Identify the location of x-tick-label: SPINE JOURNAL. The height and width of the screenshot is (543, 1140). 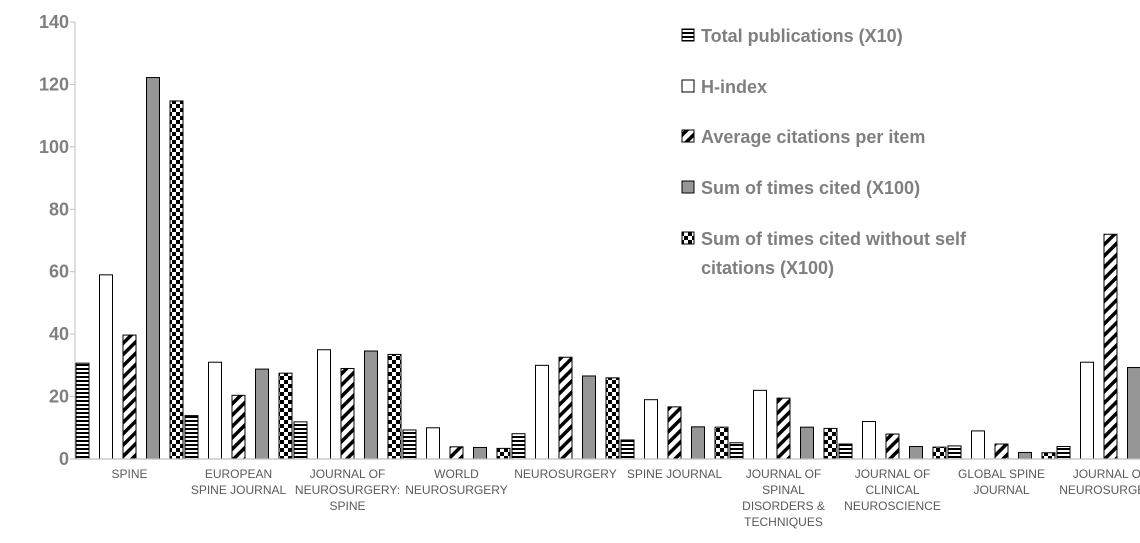
(675, 474).